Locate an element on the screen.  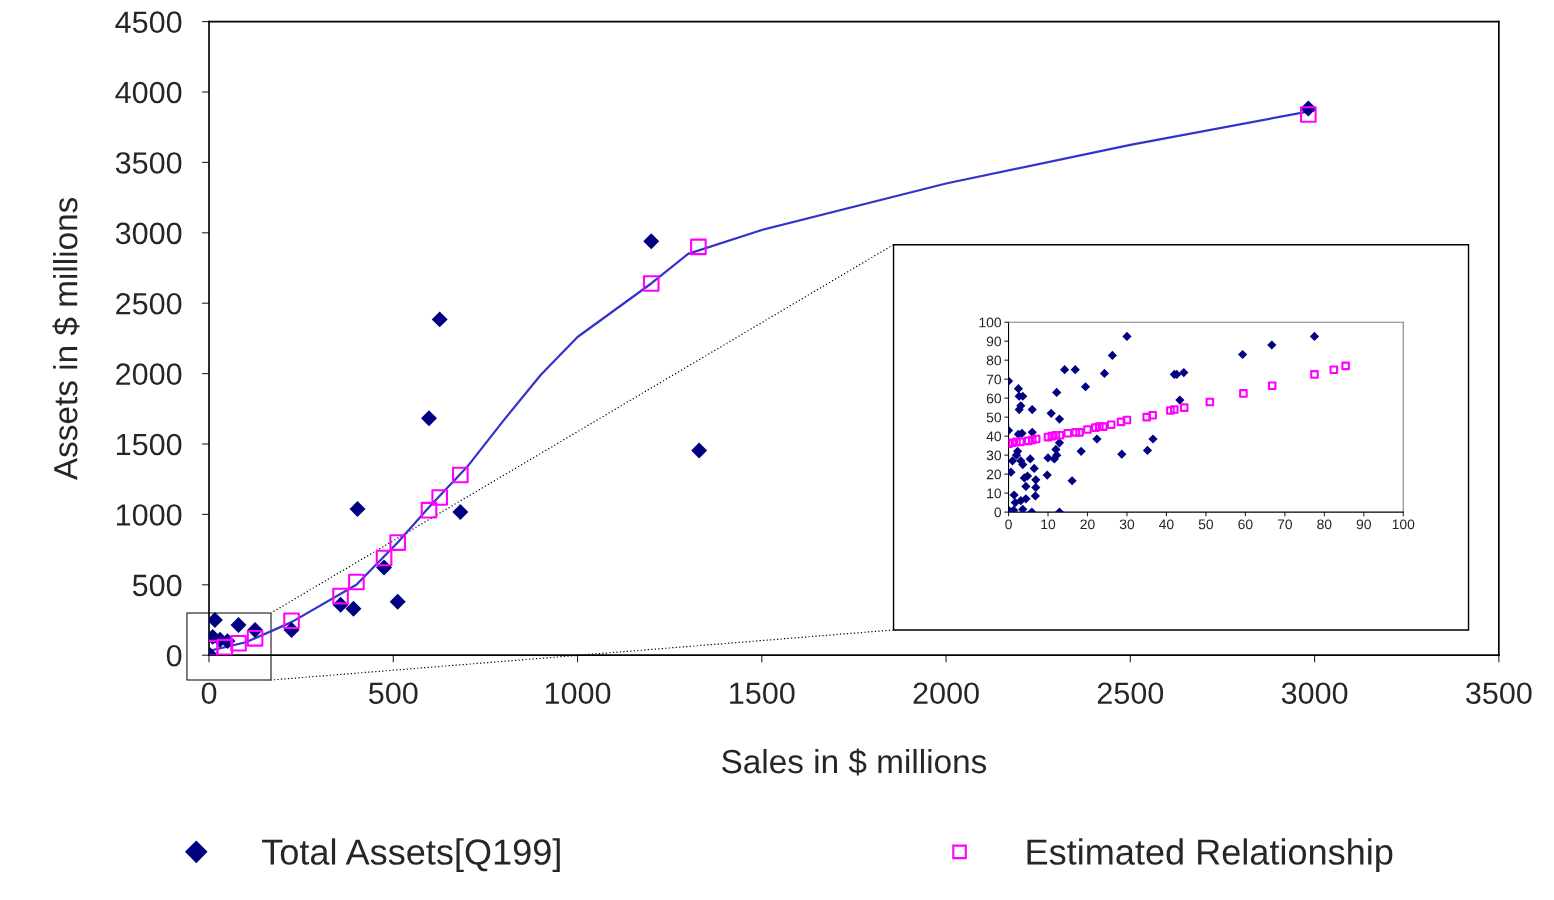
y-tick-label: 100 is located at coordinates (990, 322).